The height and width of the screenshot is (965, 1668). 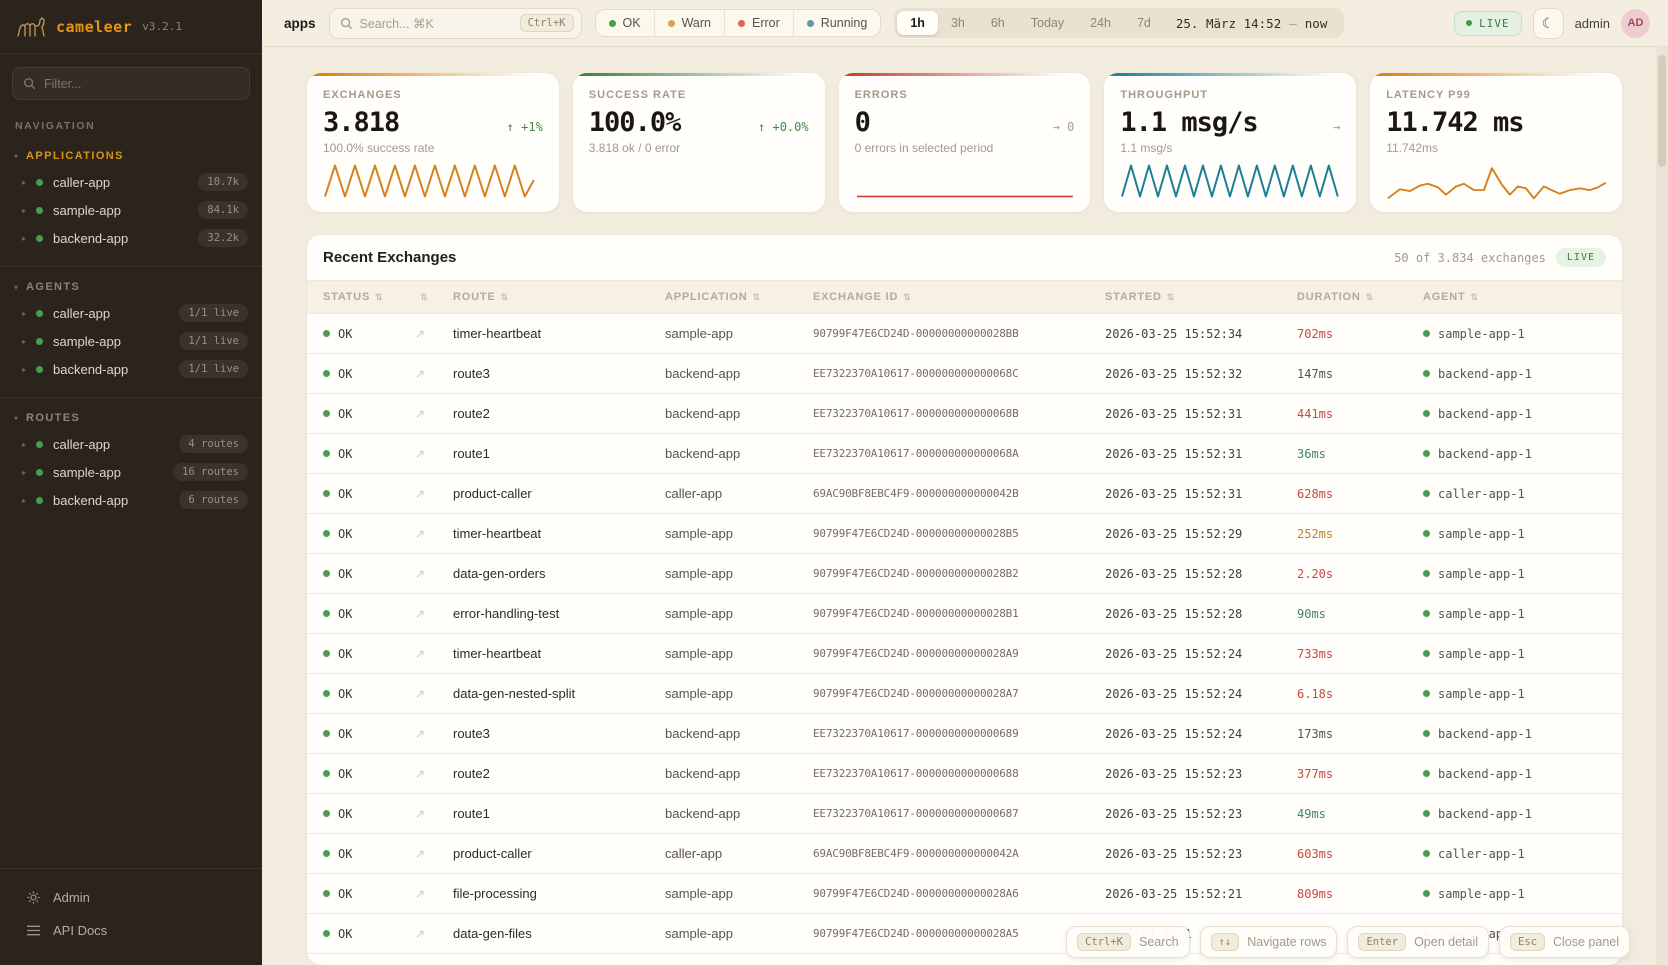 What do you see at coordinates (471, 413) in the screenshot?
I see `route-cell: route2` at bounding box center [471, 413].